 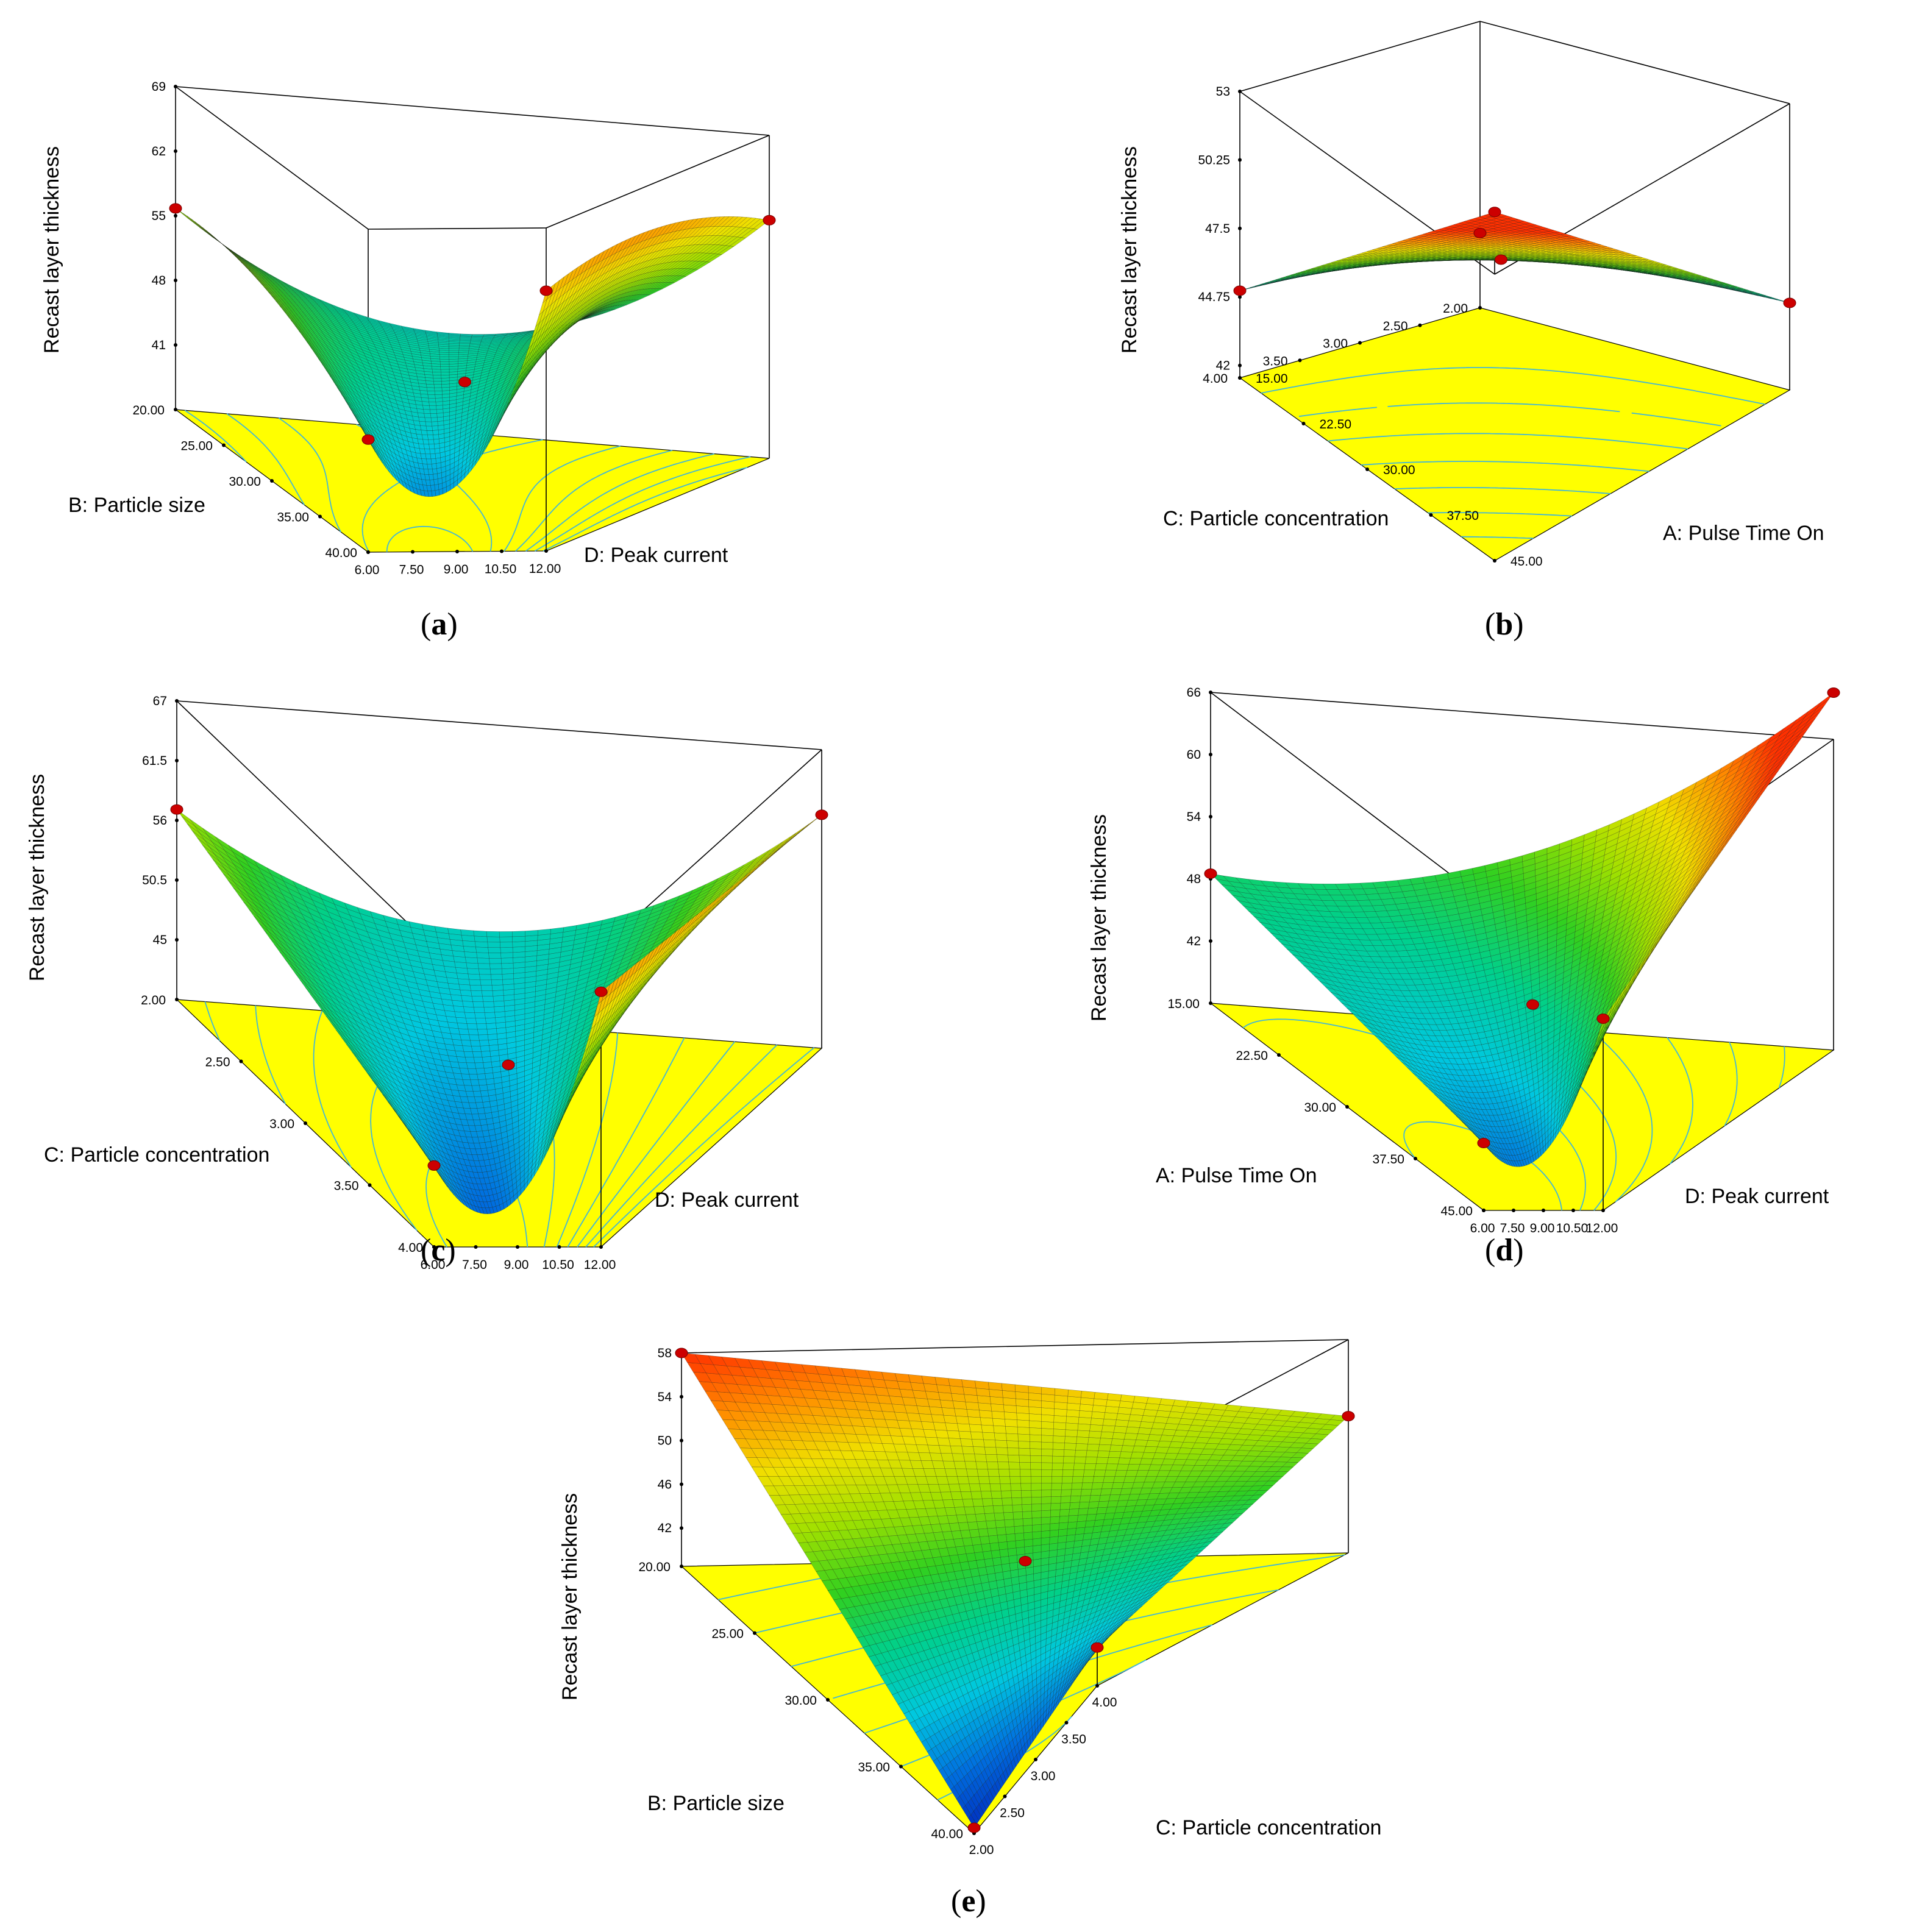 I want to click on b-box-edge, so click(x=1634, y=62).